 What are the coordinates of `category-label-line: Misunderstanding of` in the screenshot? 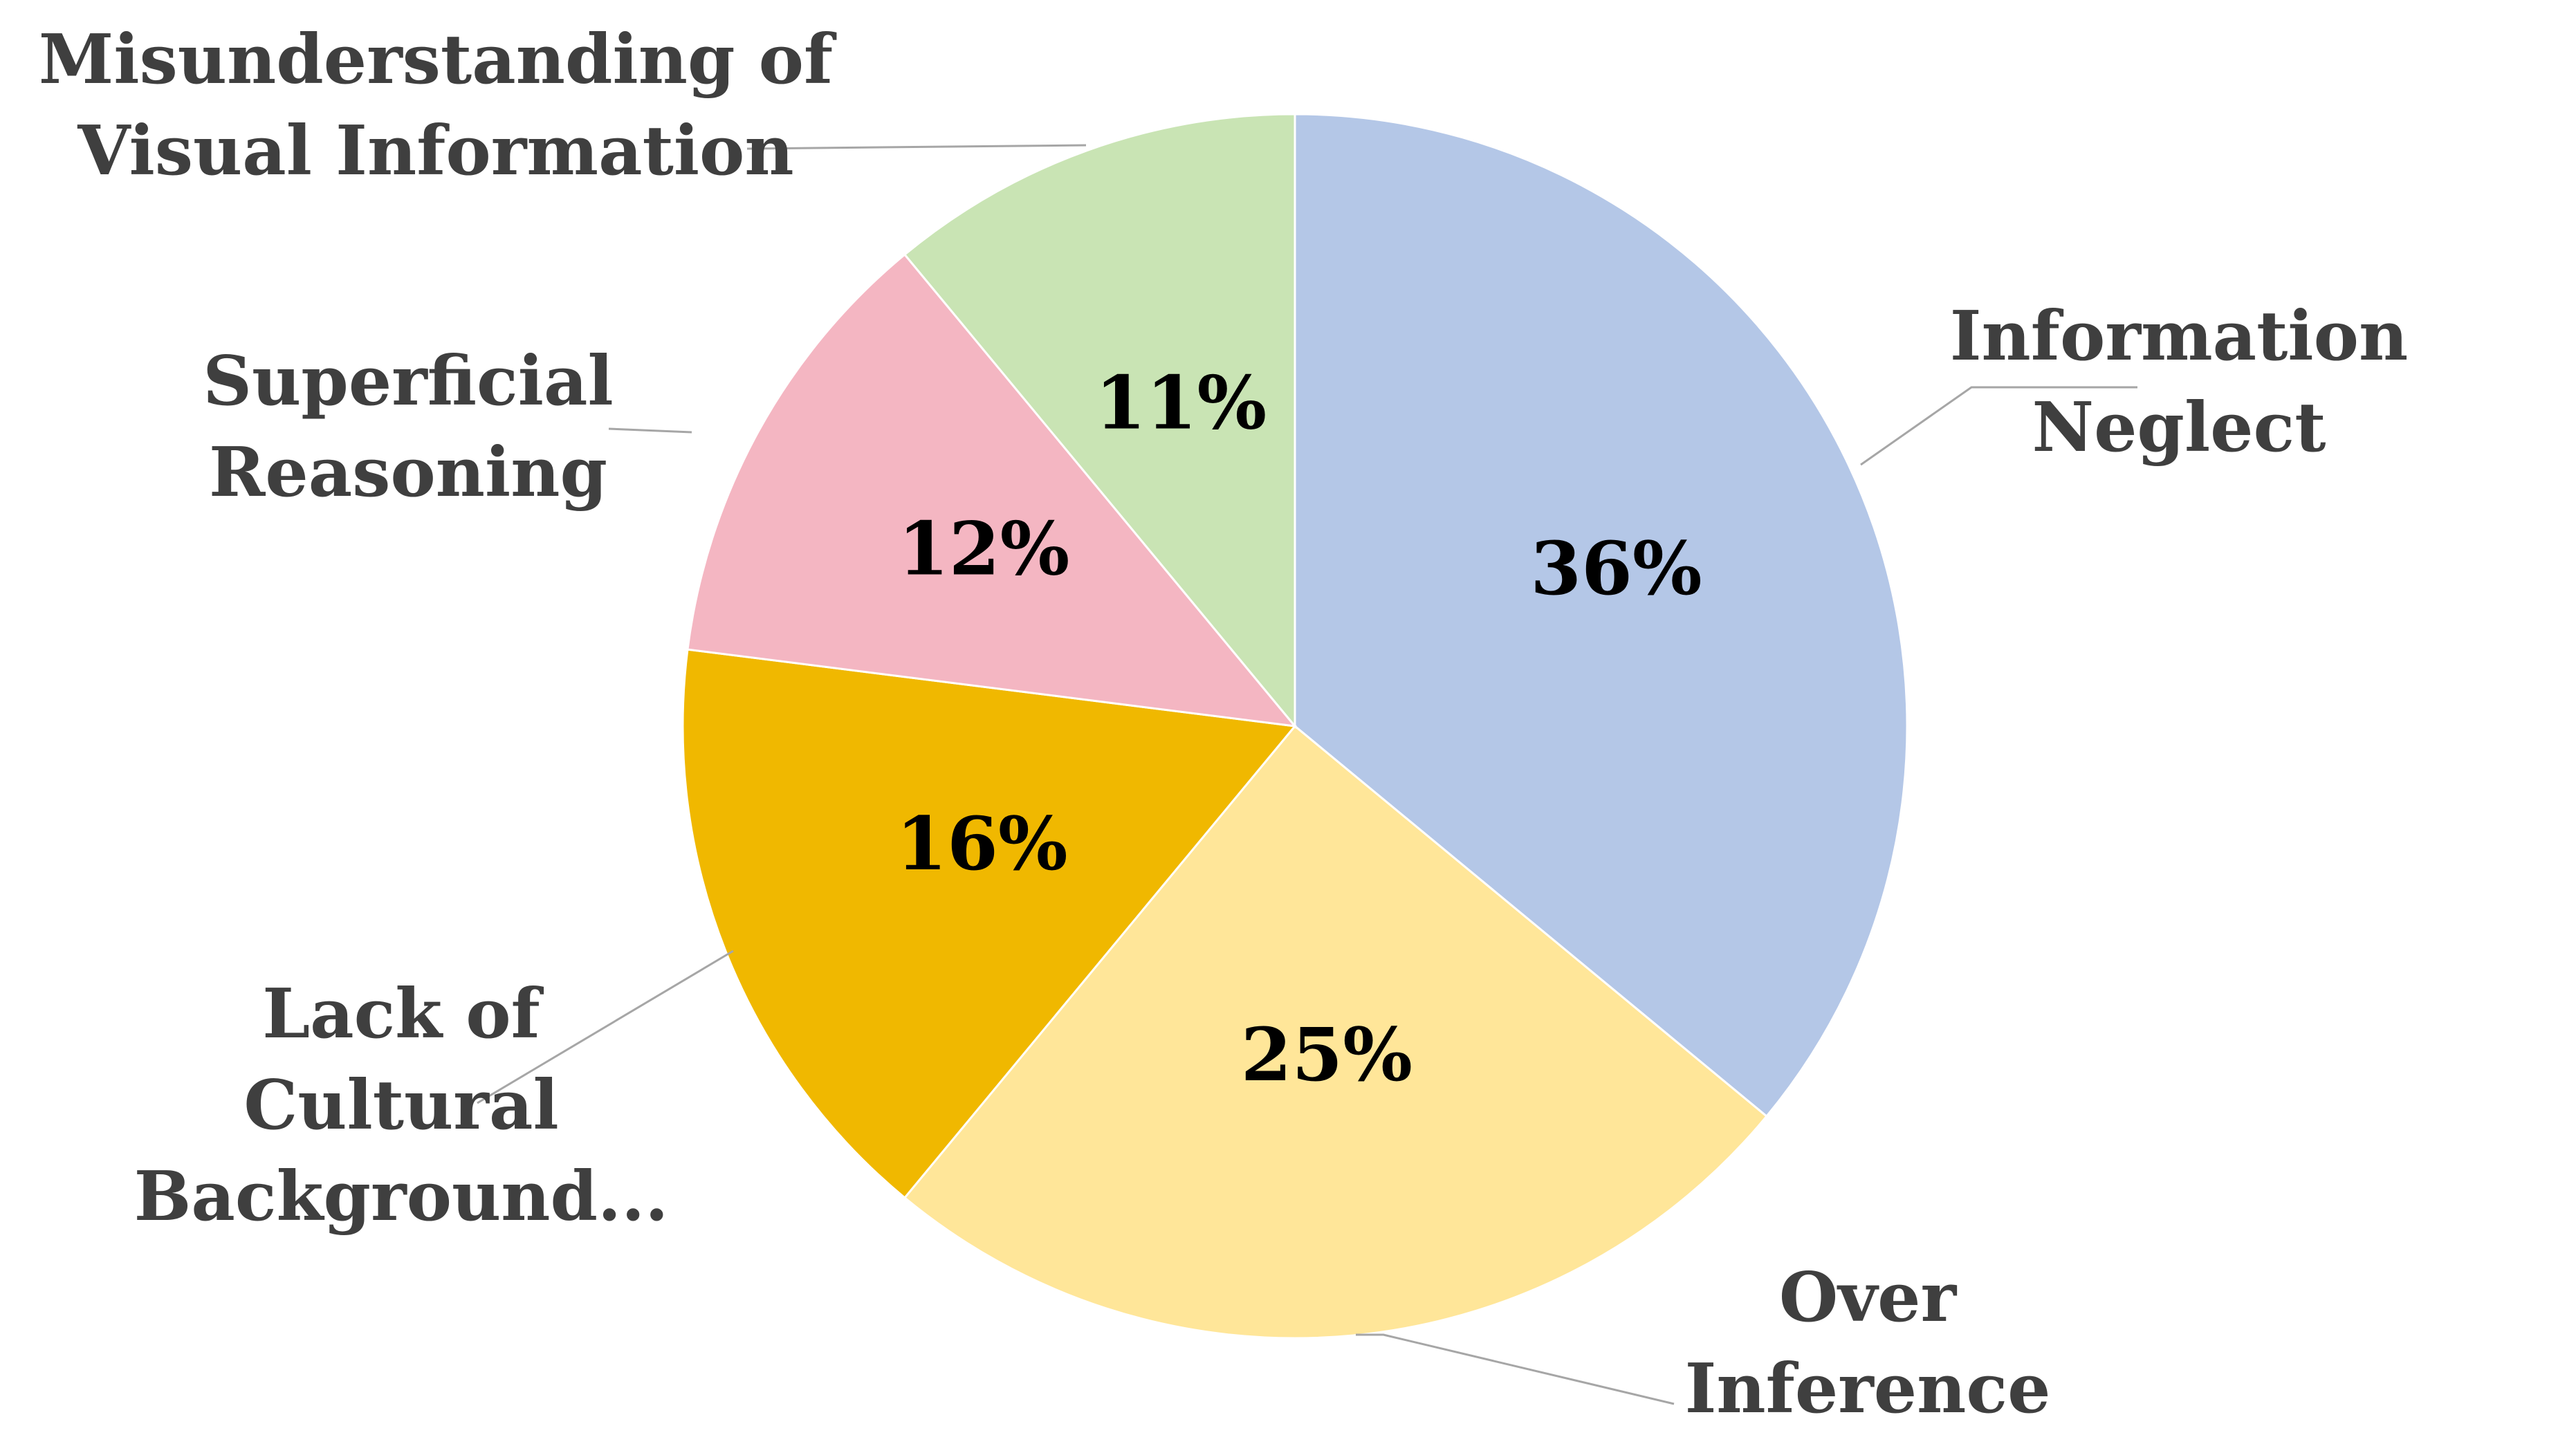 It's located at (438, 60).